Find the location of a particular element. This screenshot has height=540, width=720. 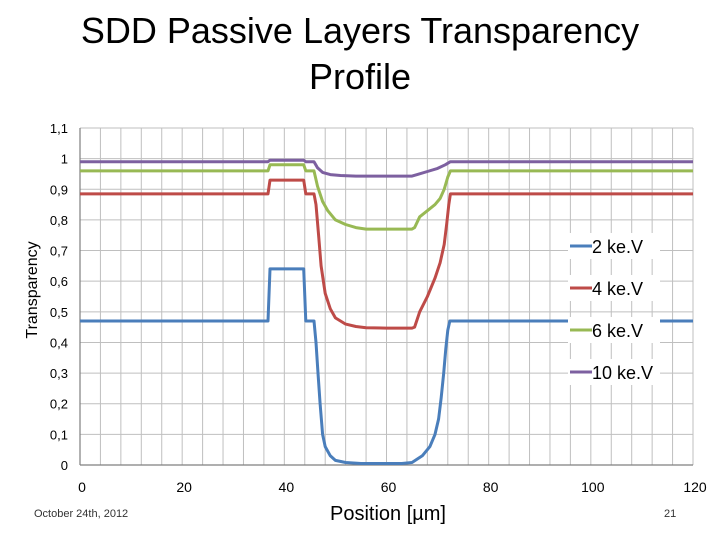

y-tick-label: 1 is located at coordinates (64, 159).